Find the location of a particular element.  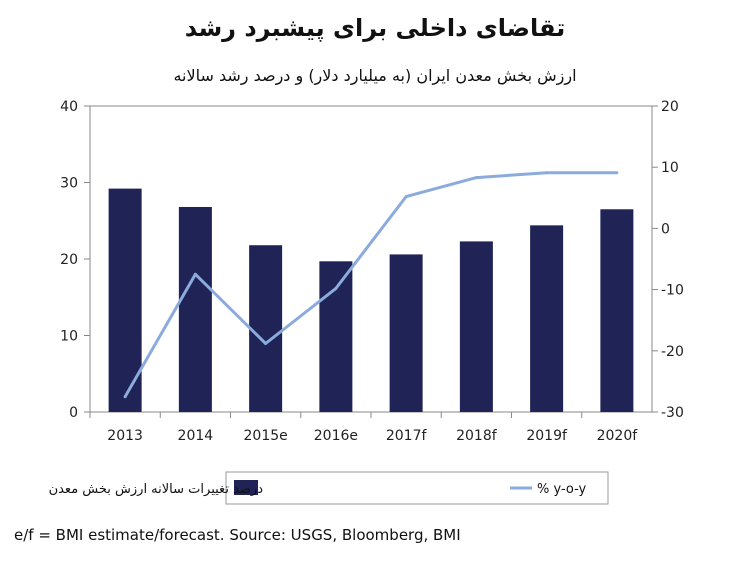

yoy-point-2020f is located at coordinates (617, 173).